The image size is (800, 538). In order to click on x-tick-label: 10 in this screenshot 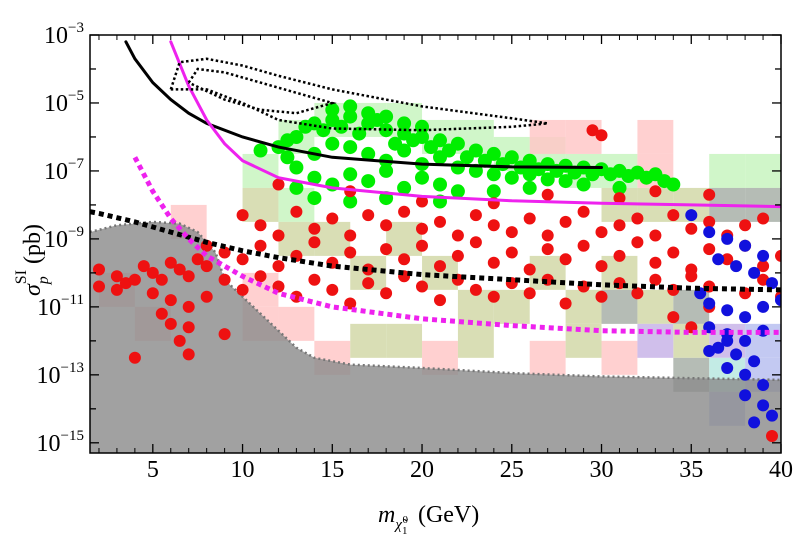, I will do `click(243, 470)`.